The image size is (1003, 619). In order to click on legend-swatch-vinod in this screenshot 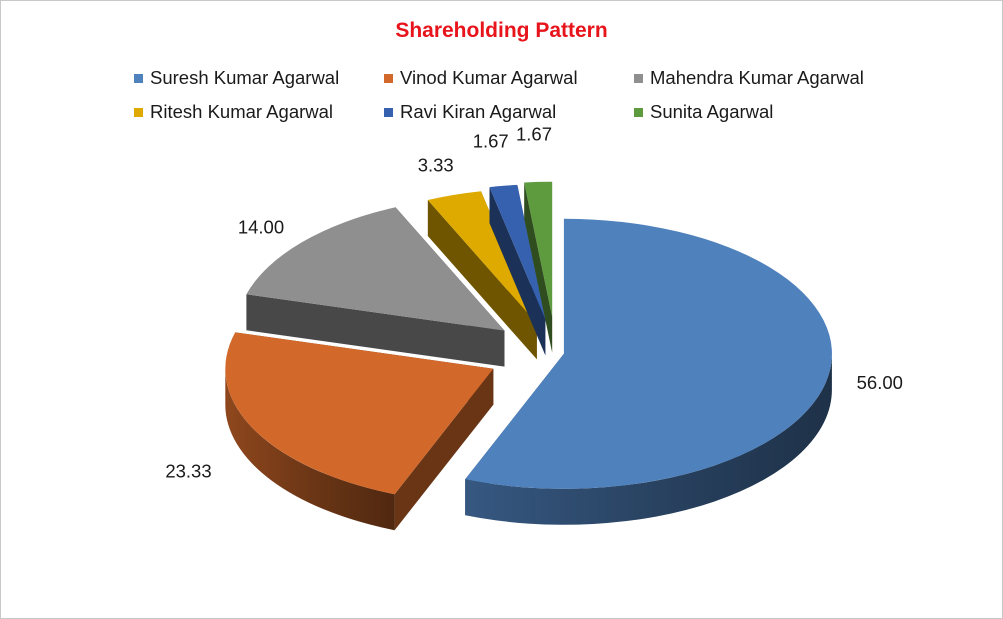, I will do `click(388, 78)`.